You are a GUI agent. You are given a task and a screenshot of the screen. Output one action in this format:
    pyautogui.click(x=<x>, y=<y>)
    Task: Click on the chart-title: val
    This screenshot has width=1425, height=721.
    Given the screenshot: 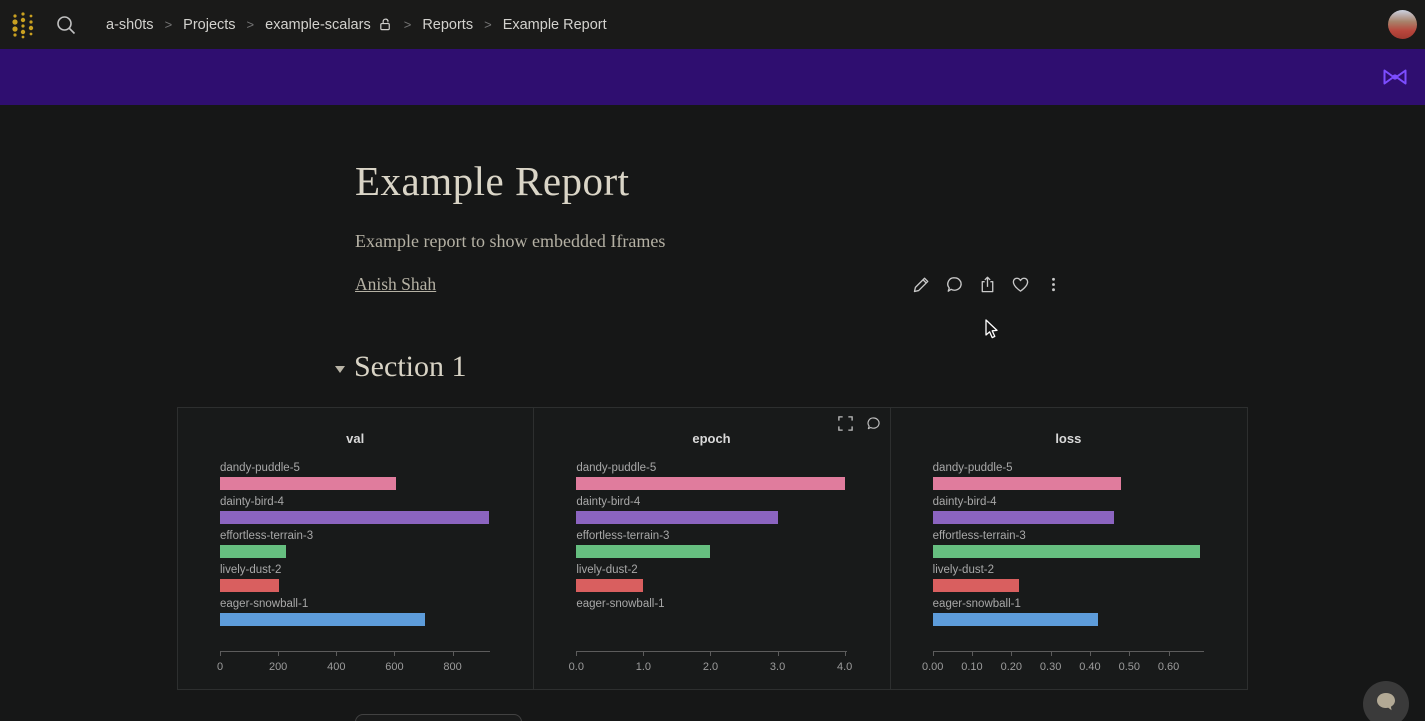 What is the action you would take?
    pyautogui.click(x=355, y=438)
    